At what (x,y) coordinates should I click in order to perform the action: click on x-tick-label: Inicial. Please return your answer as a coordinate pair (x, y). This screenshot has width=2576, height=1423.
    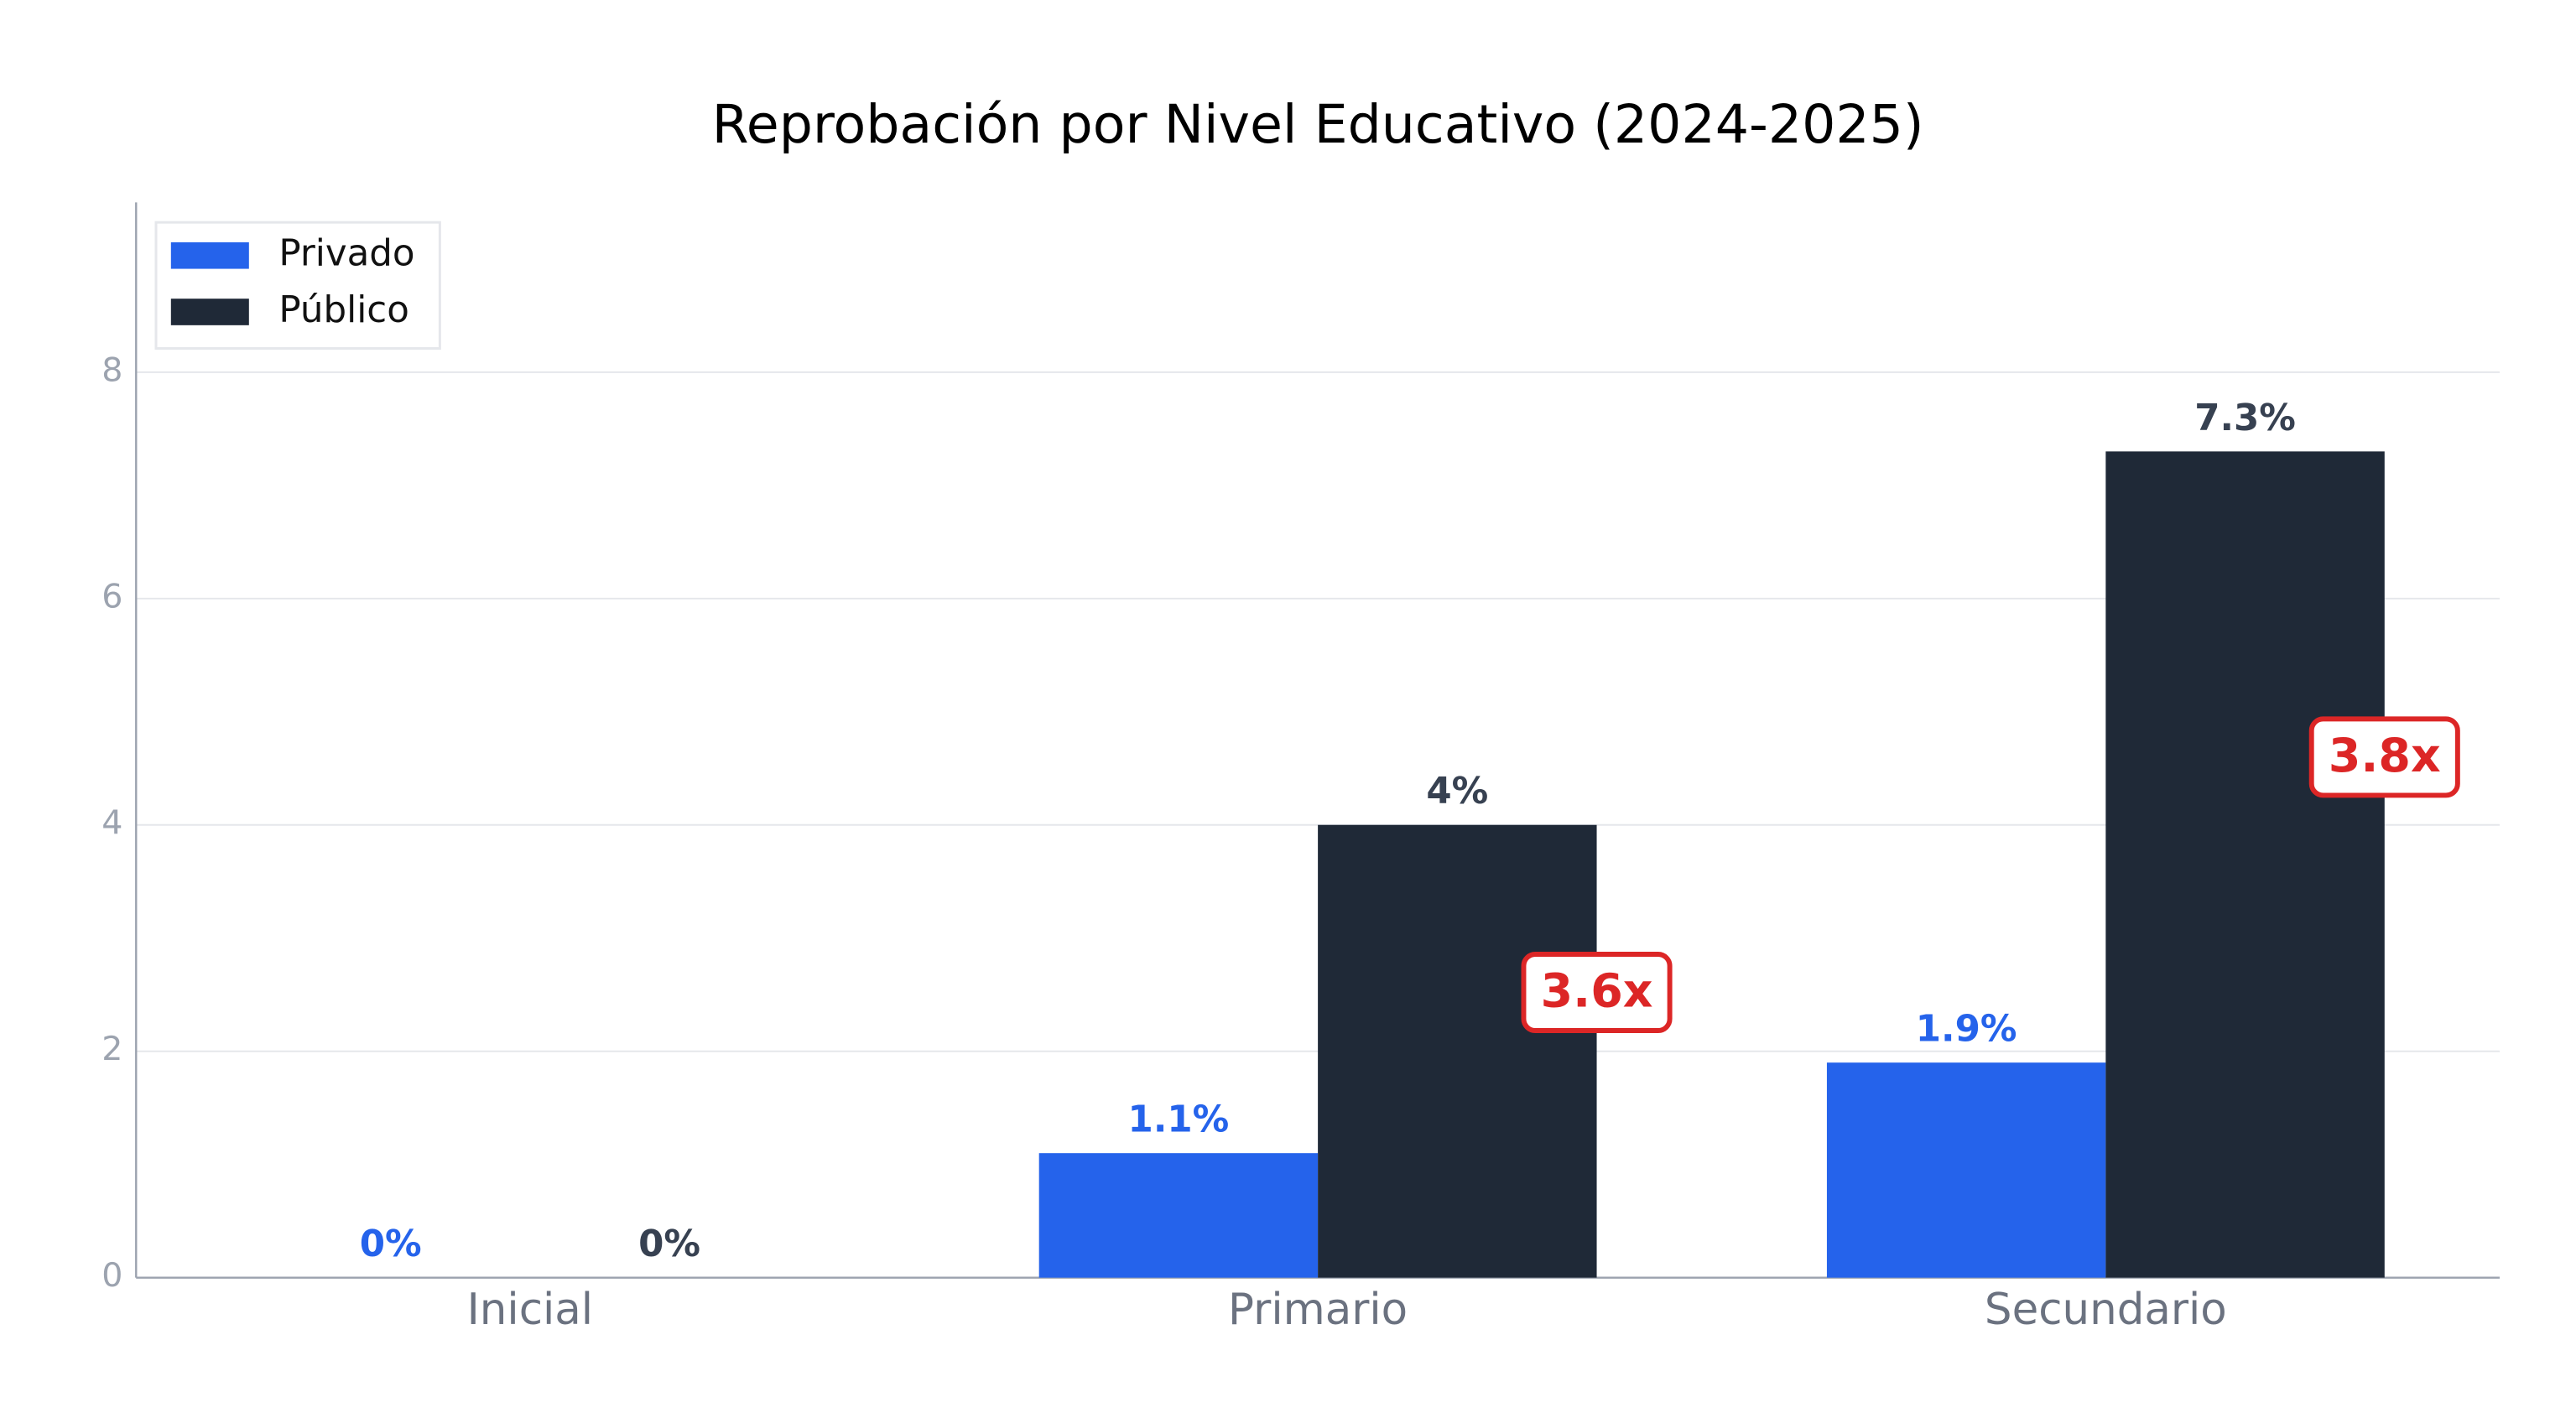
    Looking at the image, I should click on (530, 1310).